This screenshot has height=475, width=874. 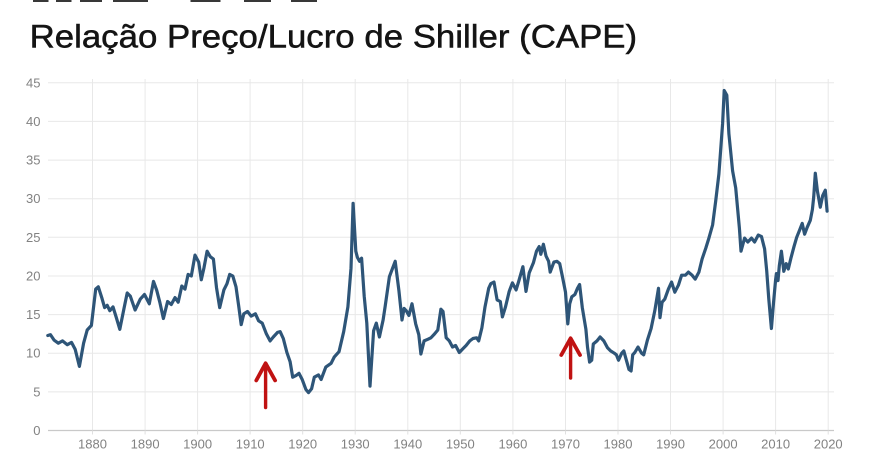 What do you see at coordinates (33, 276) in the screenshot?
I see `svg-text: 20` at bounding box center [33, 276].